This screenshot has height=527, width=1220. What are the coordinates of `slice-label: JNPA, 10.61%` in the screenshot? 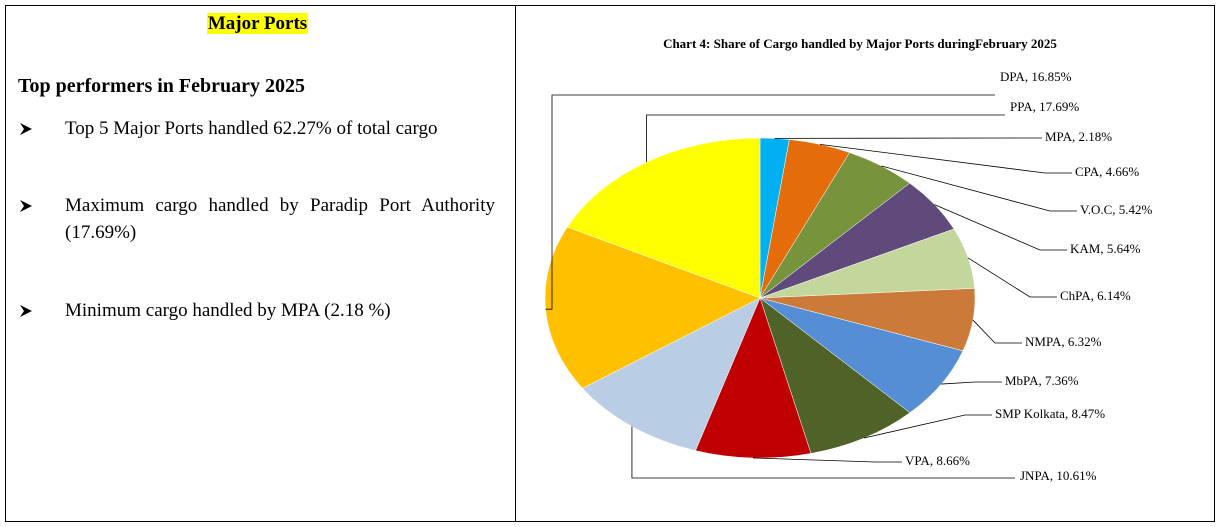 It's located at (1058, 475).